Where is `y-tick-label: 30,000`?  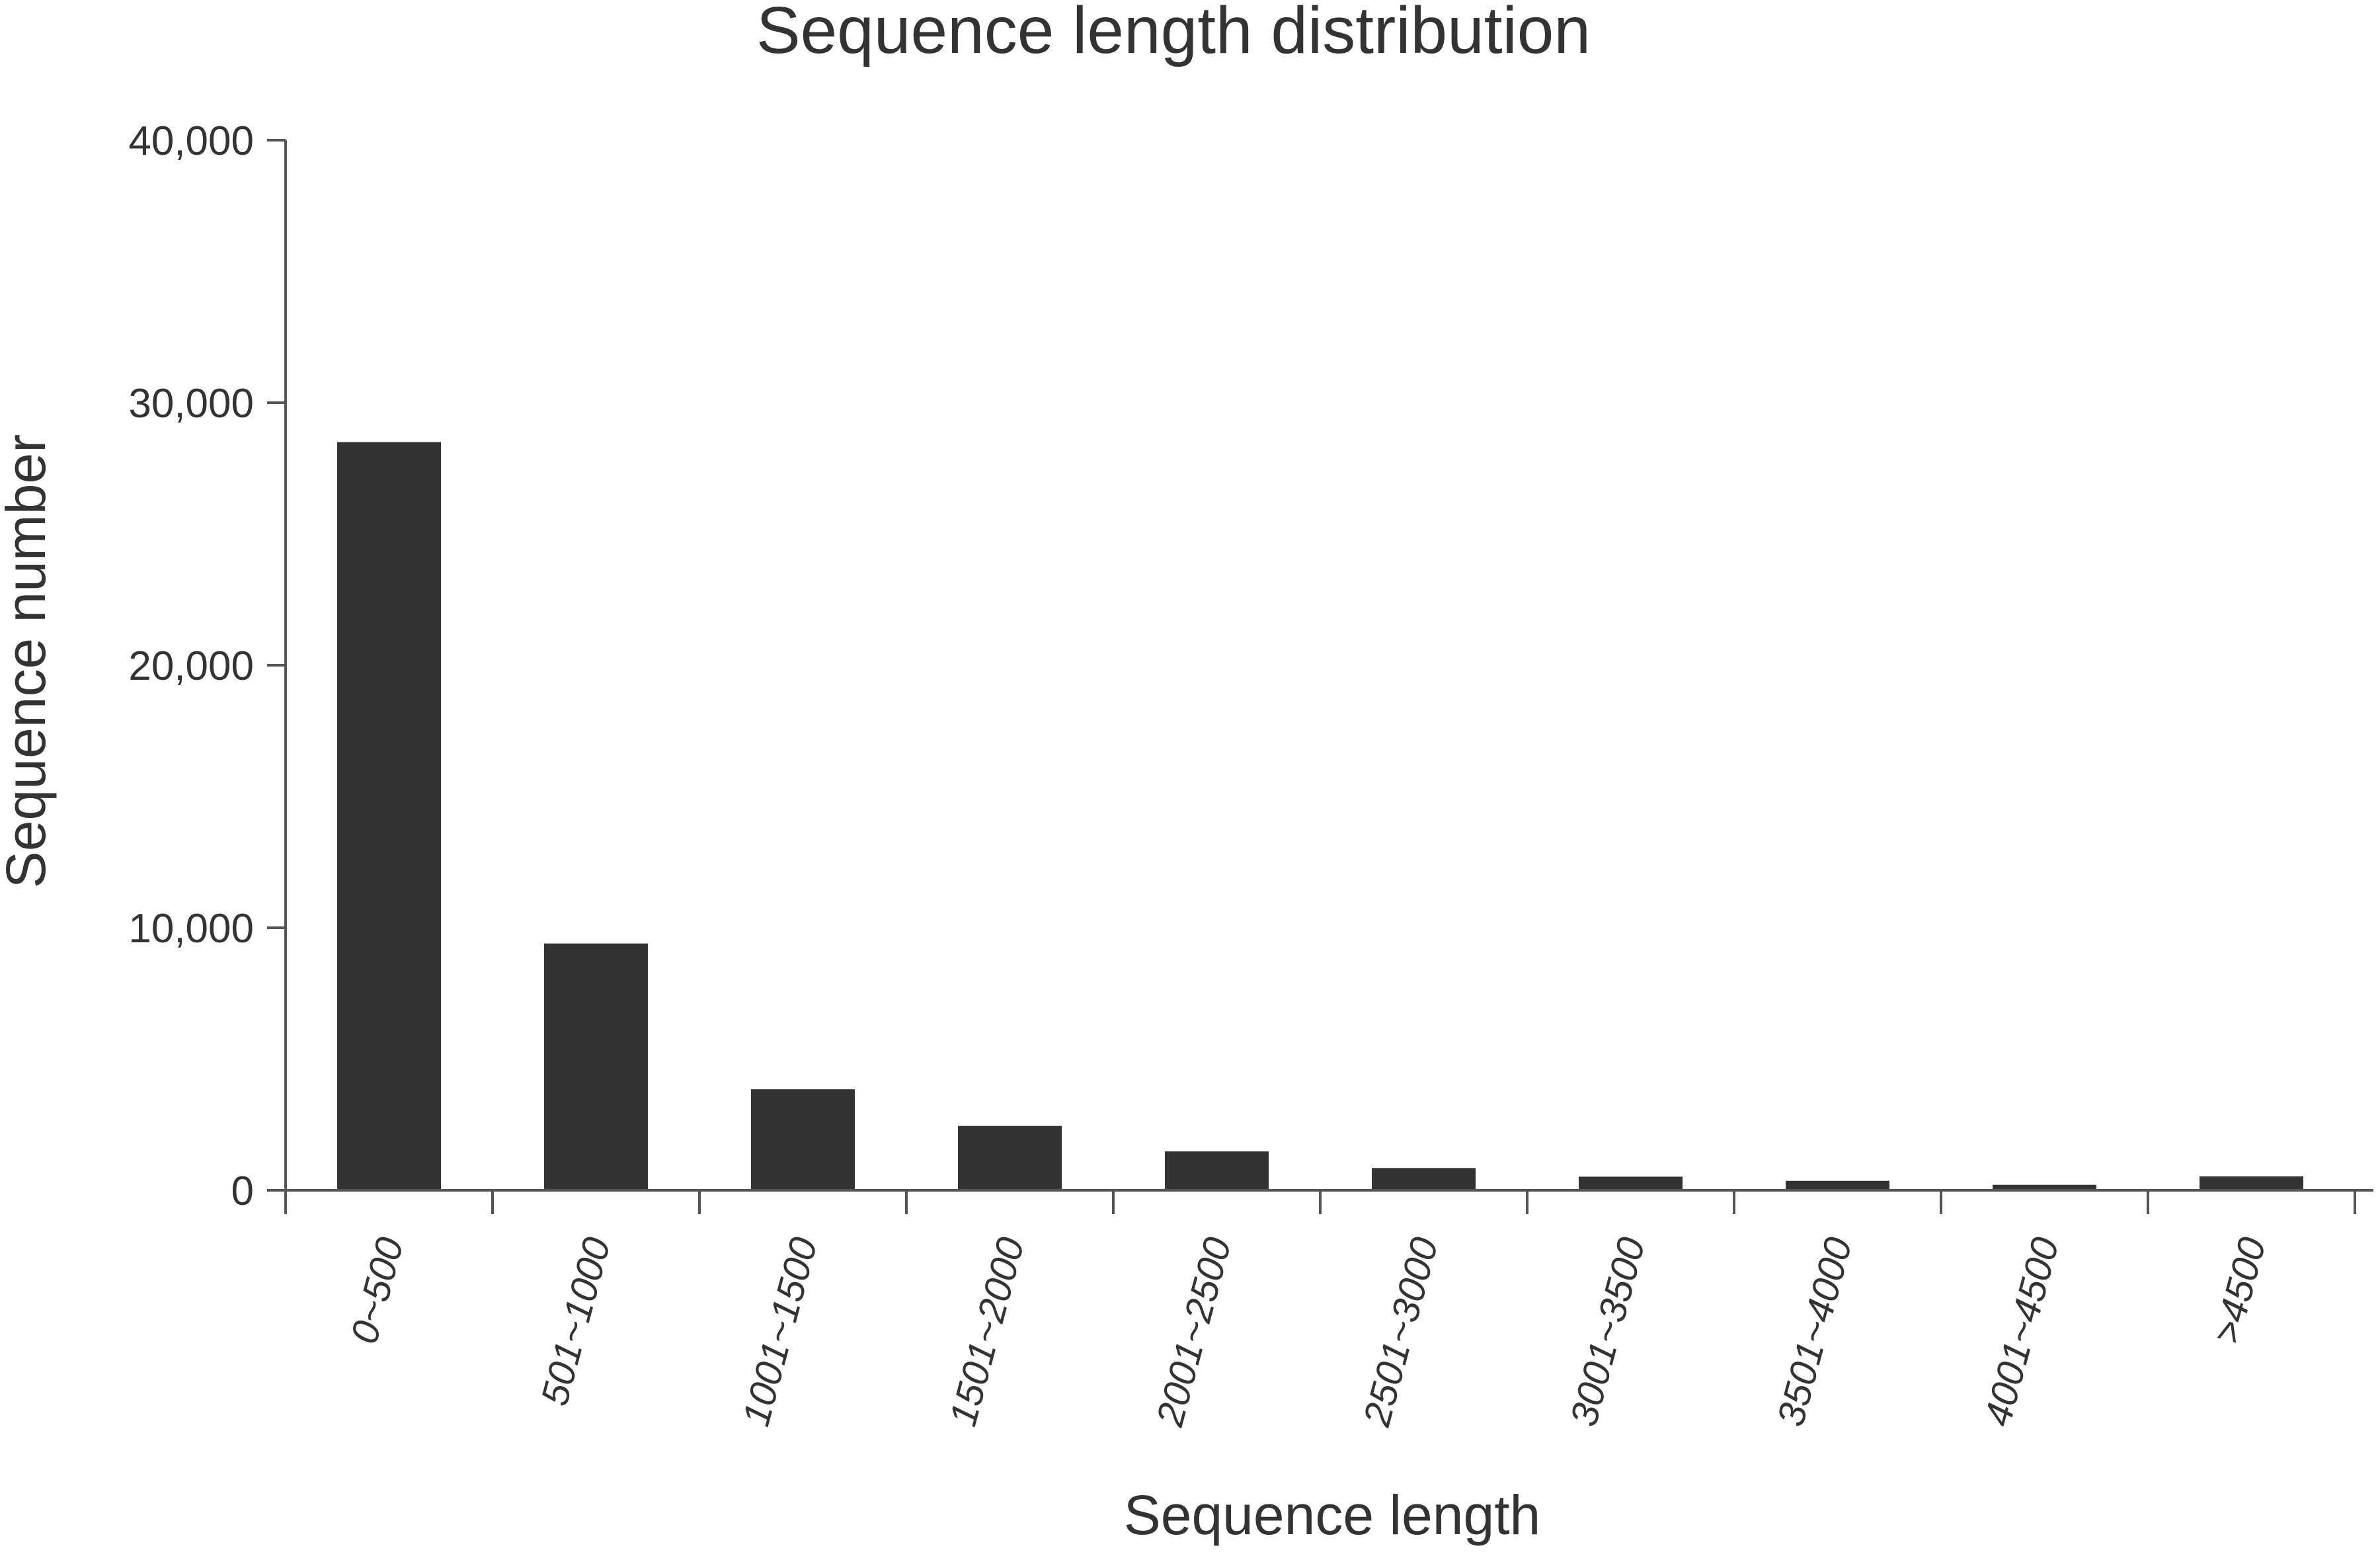
y-tick-label: 30,000 is located at coordinates (191, 404).